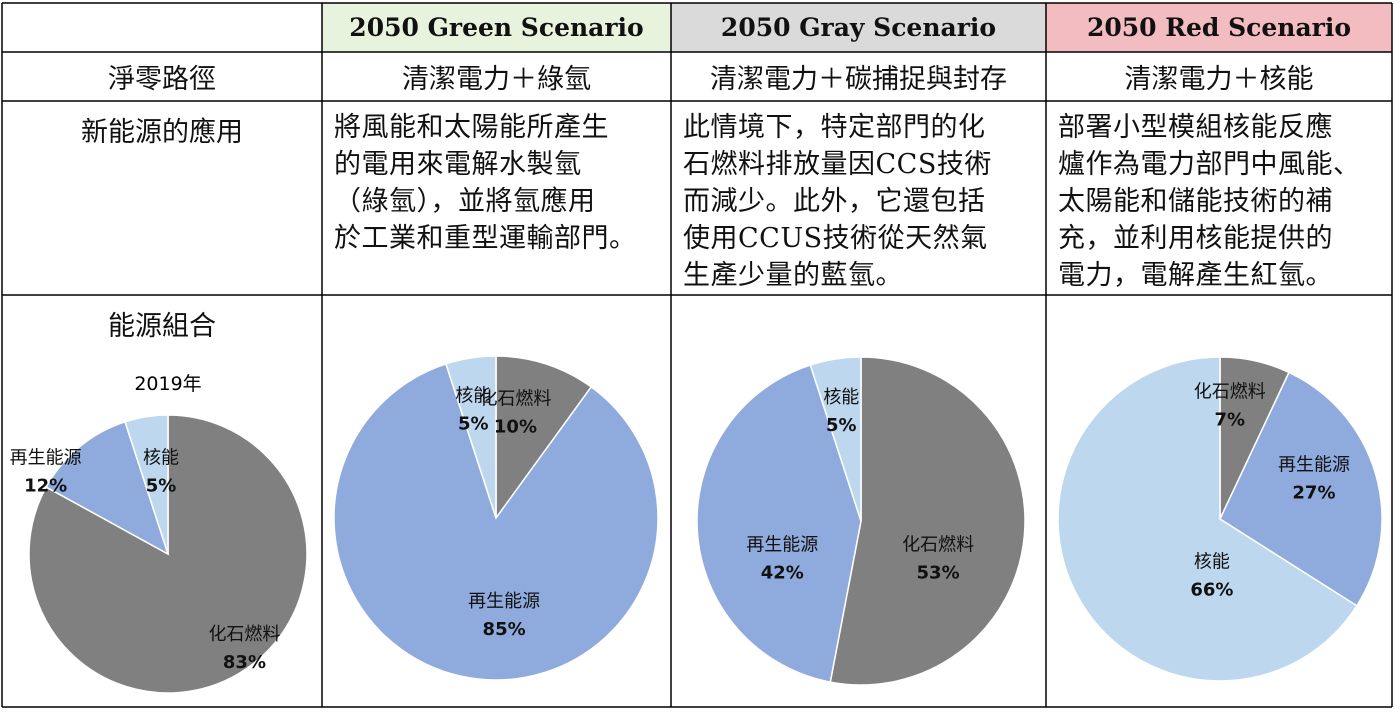  I want to click on pie-svg-gray: 化石燃料 53% 再生能源 42% 核能 5%, so click(861, 521).